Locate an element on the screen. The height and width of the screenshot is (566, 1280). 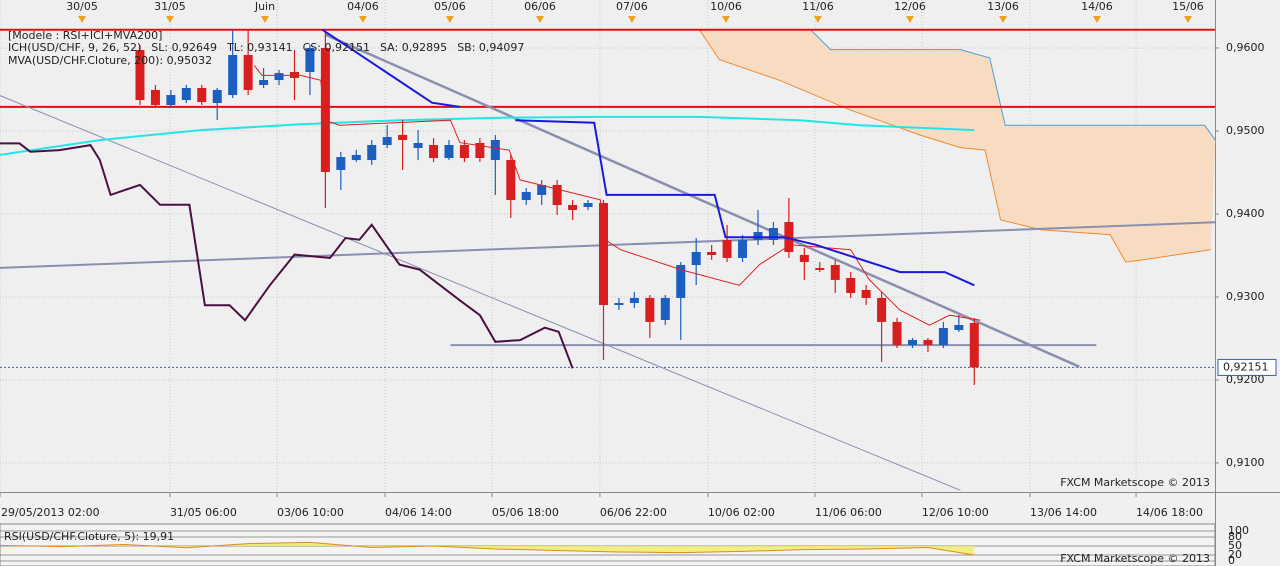
day-label: 12/06 is located at coordinates (910, 6).